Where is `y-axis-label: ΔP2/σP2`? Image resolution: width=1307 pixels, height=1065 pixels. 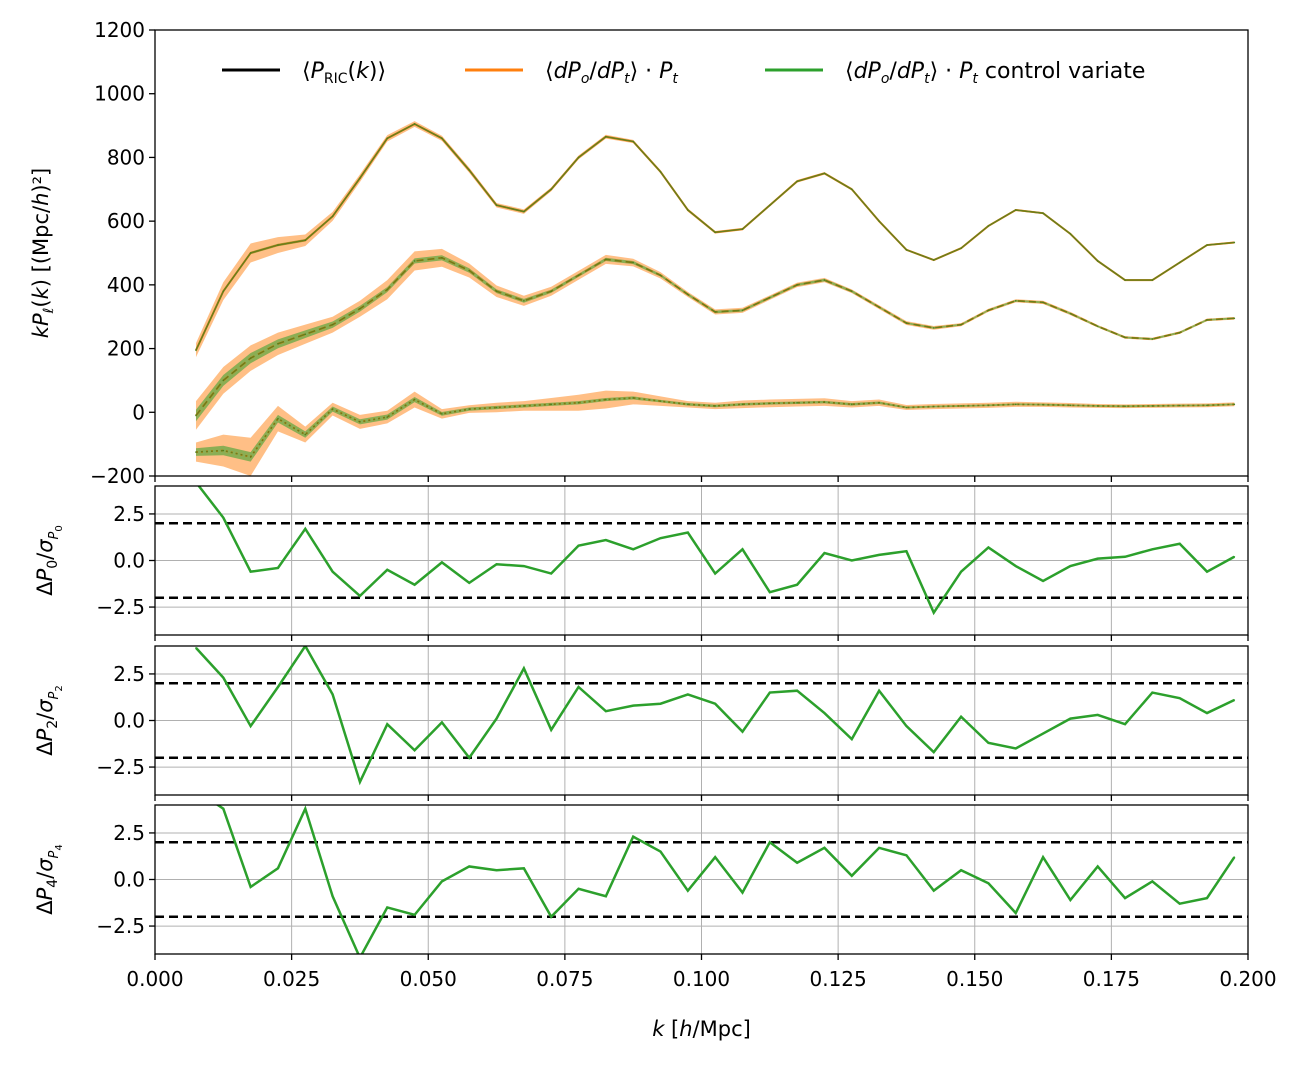
y-axis-label: ΔP2/σP2 is located at coordinates (49, 720).